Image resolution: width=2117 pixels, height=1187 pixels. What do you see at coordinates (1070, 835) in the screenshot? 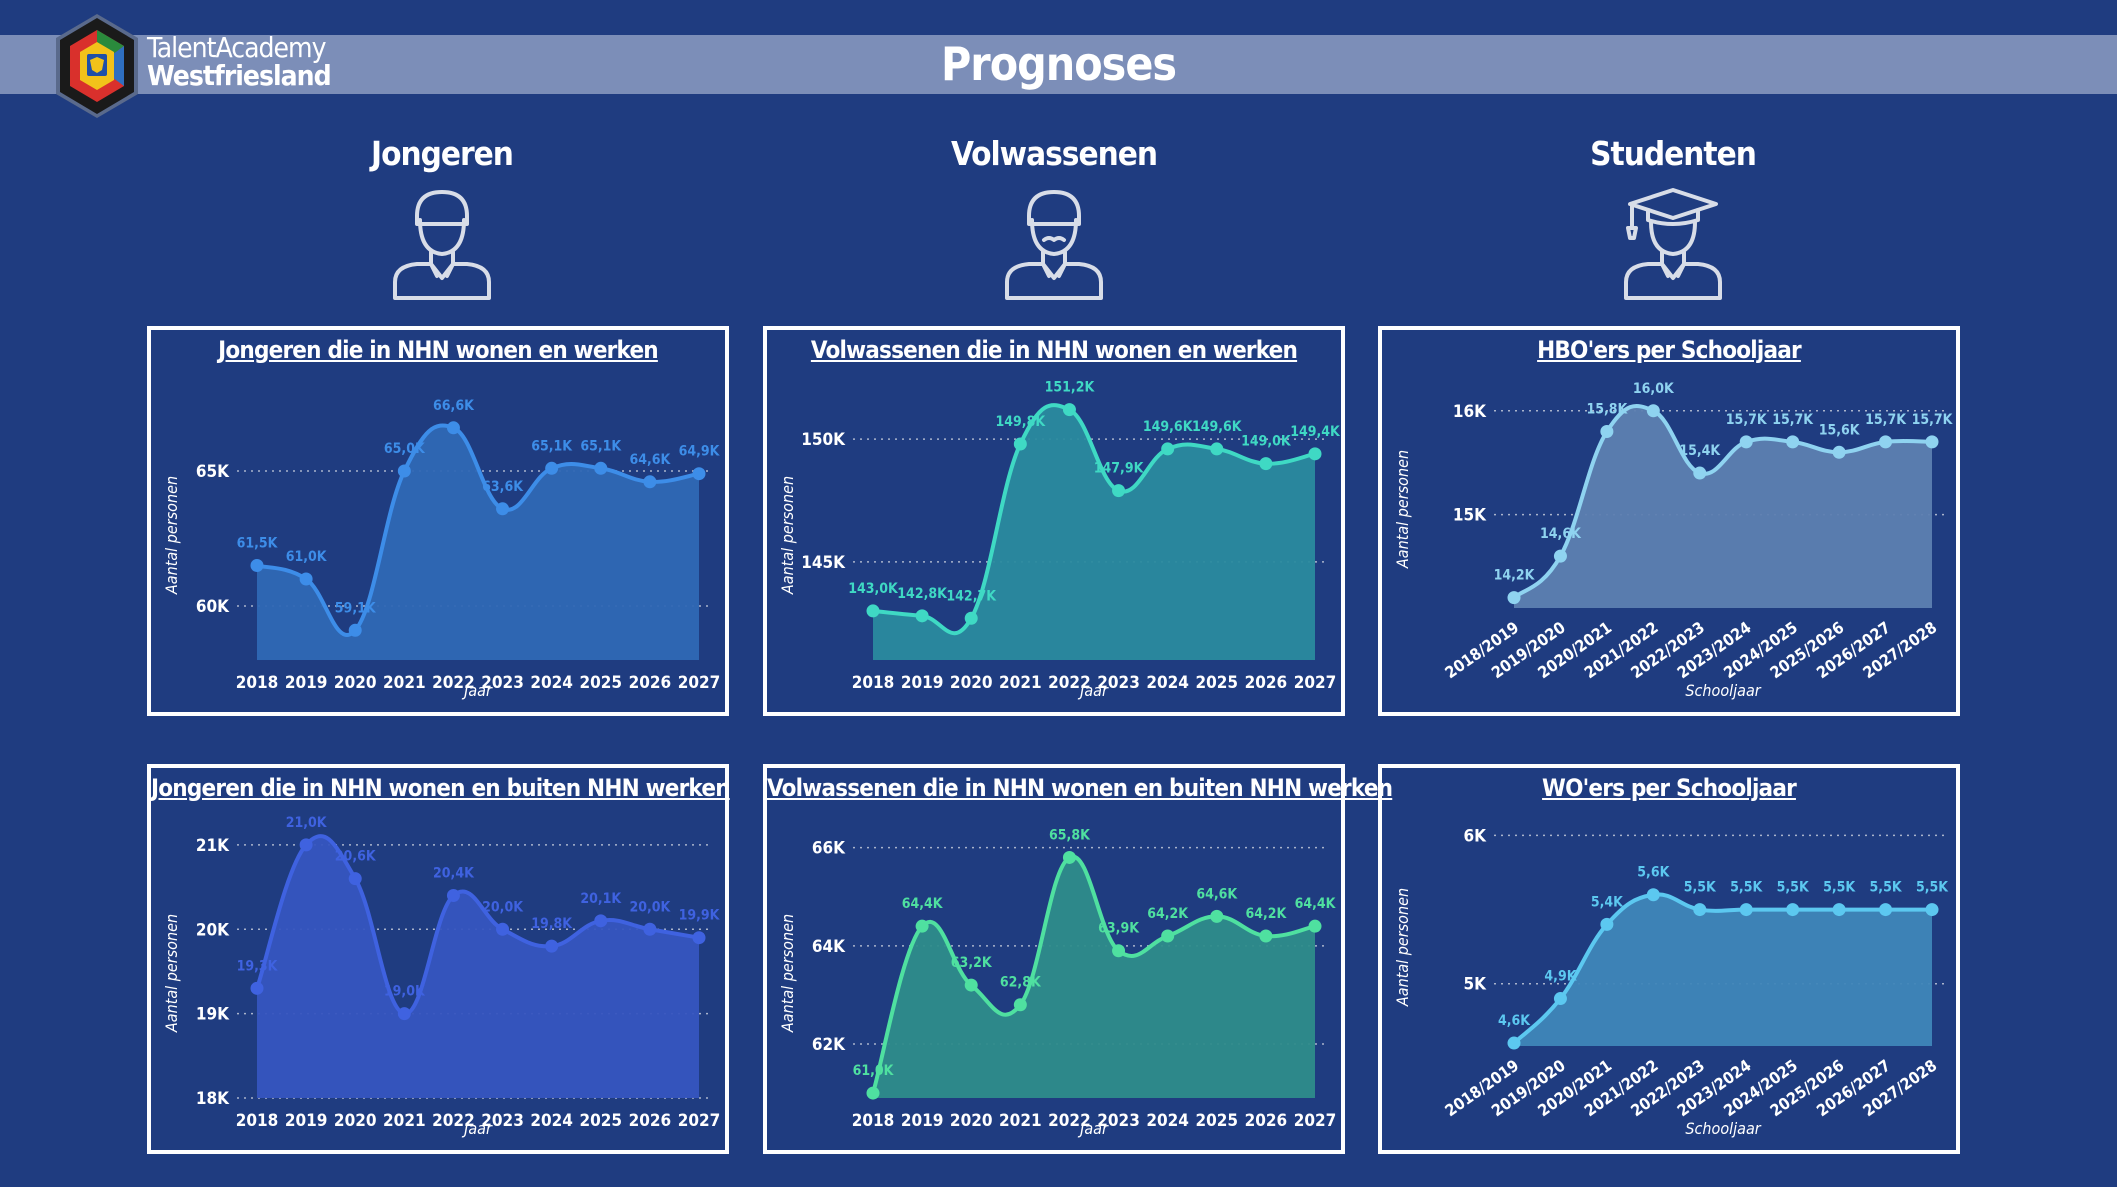
I see `data-label: 65,8K` at bounding box center [1070, 835].